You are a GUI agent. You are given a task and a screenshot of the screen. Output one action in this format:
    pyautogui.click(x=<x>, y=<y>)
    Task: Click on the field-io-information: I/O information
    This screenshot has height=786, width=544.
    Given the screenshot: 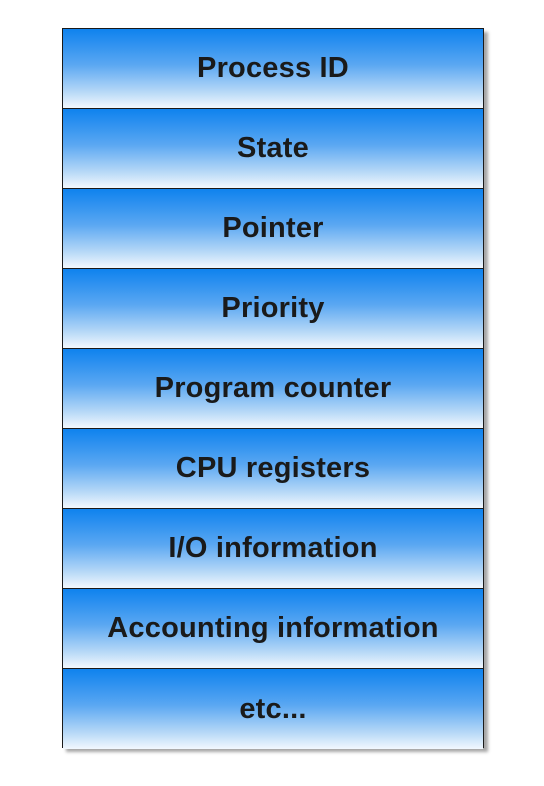 What is the action you would take?
    pyautogui.click(x=273, y=549)
    